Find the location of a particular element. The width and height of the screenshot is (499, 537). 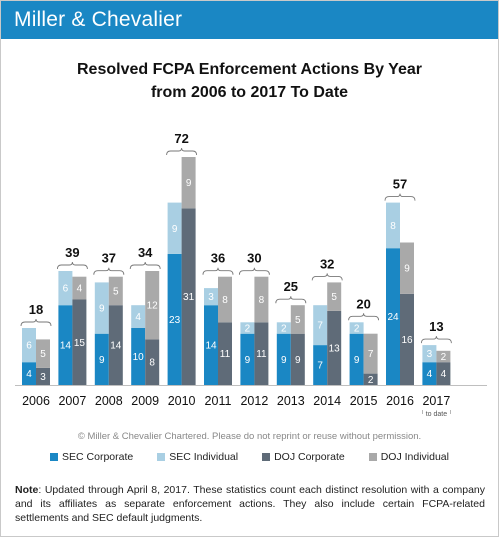

total-bracket-2012 is located at coordinates (254, 271).